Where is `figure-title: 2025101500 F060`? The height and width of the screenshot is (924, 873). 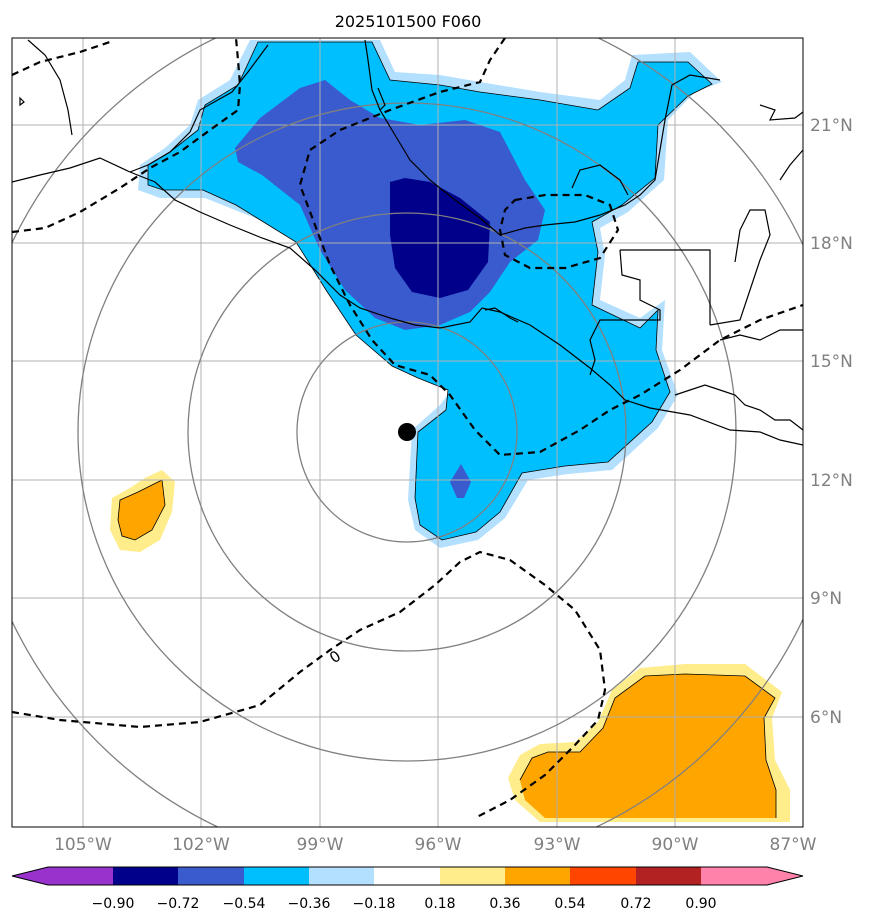
figure-title: 2025101500 F060 is located at coordinates (408, 21).